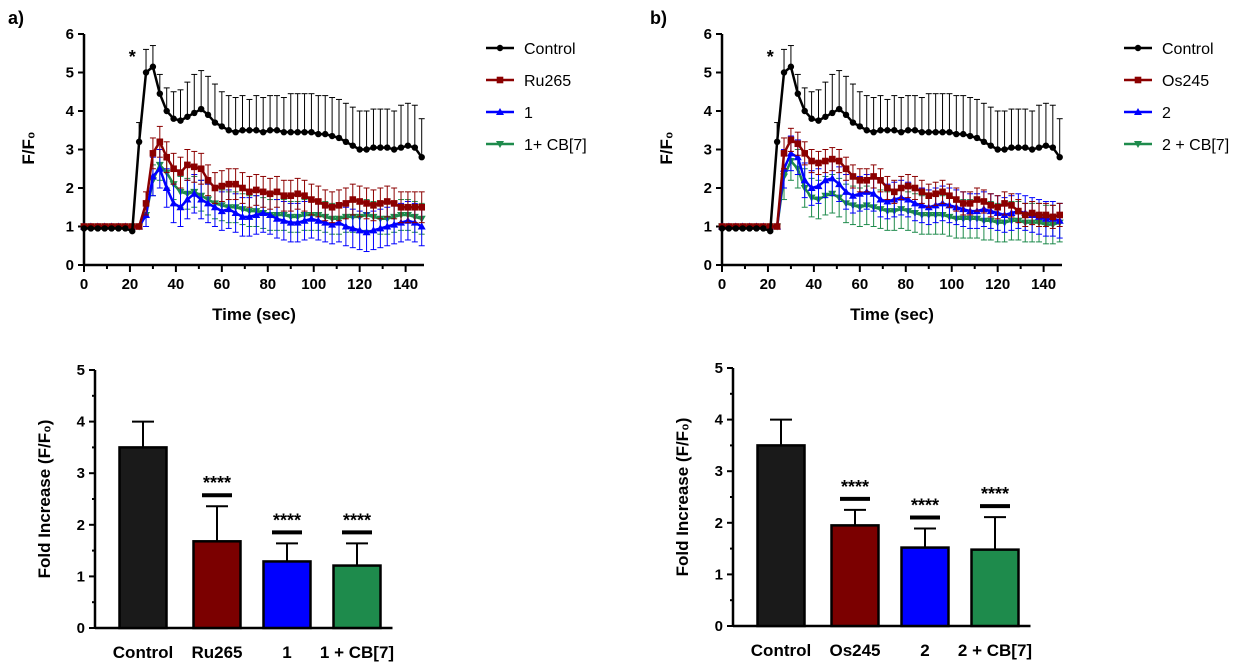 This screenshot has width=1237, height=664. Describe the element at coordinates (313, 284) in the screenshot. I see `x-tick-label: 100` at that location.